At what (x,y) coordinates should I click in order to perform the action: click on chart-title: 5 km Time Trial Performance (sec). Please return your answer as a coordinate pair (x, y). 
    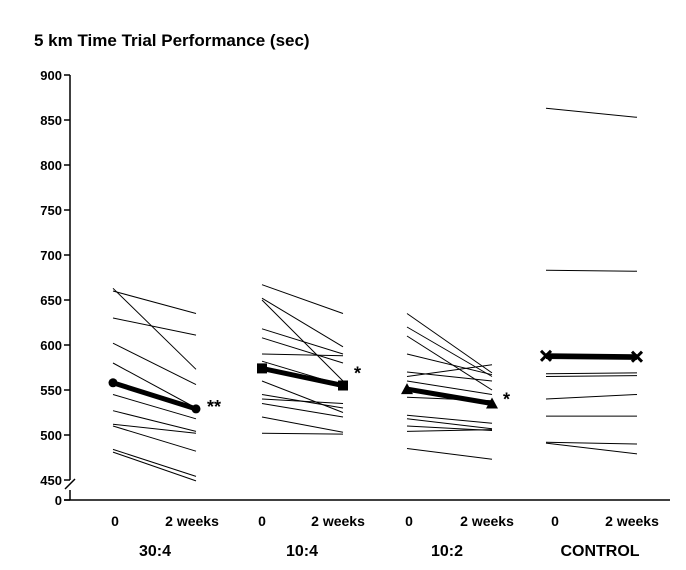
    Looking at the image, I should click on (172, 40).